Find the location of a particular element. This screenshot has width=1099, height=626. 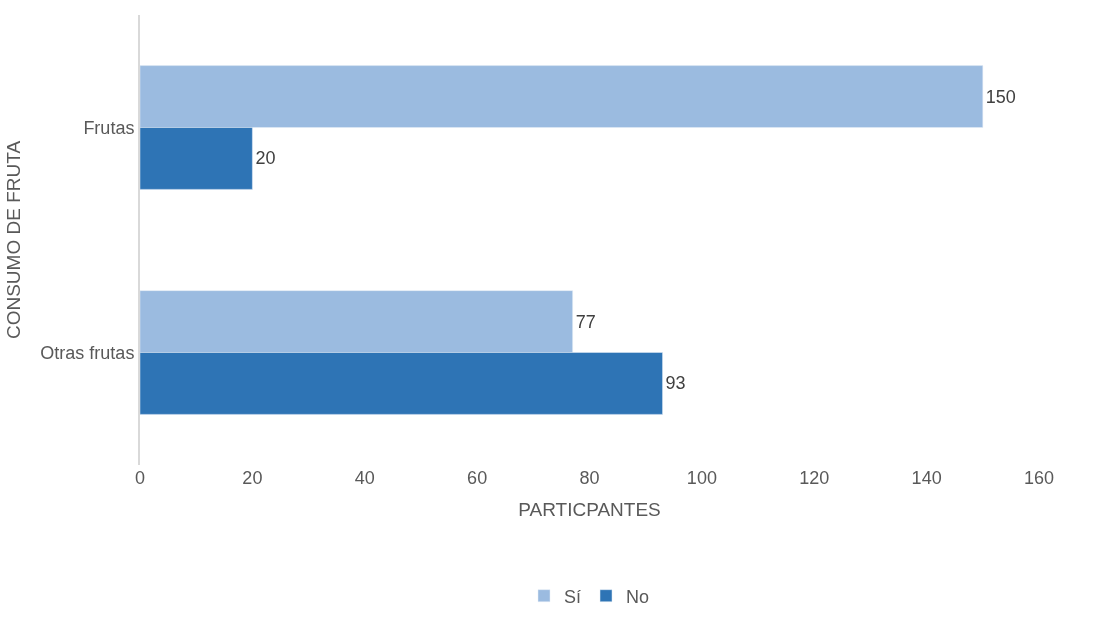

data-label: 77 is located at coordinates (585, 321).